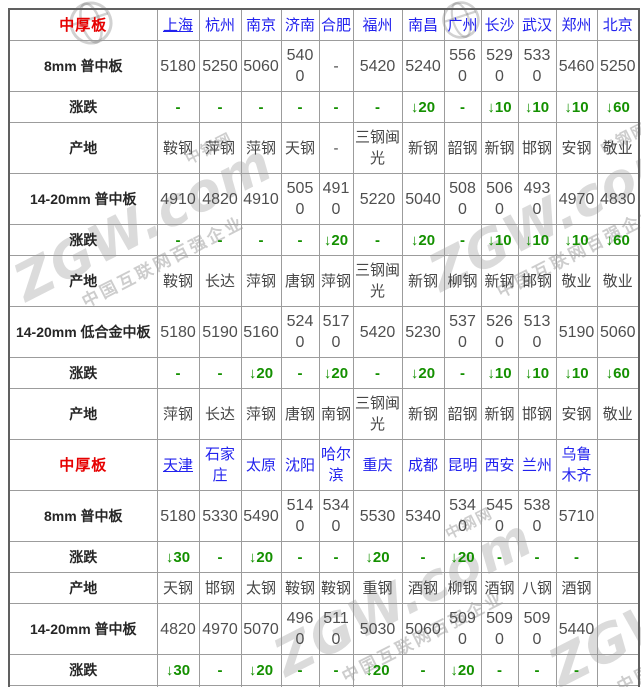 This screenshot has width=641, height=687. What do you see at coordinates (377, 148) in the screenshot?
I see `origin-cell: 三钢闽光` at bounding box center [377, 148].